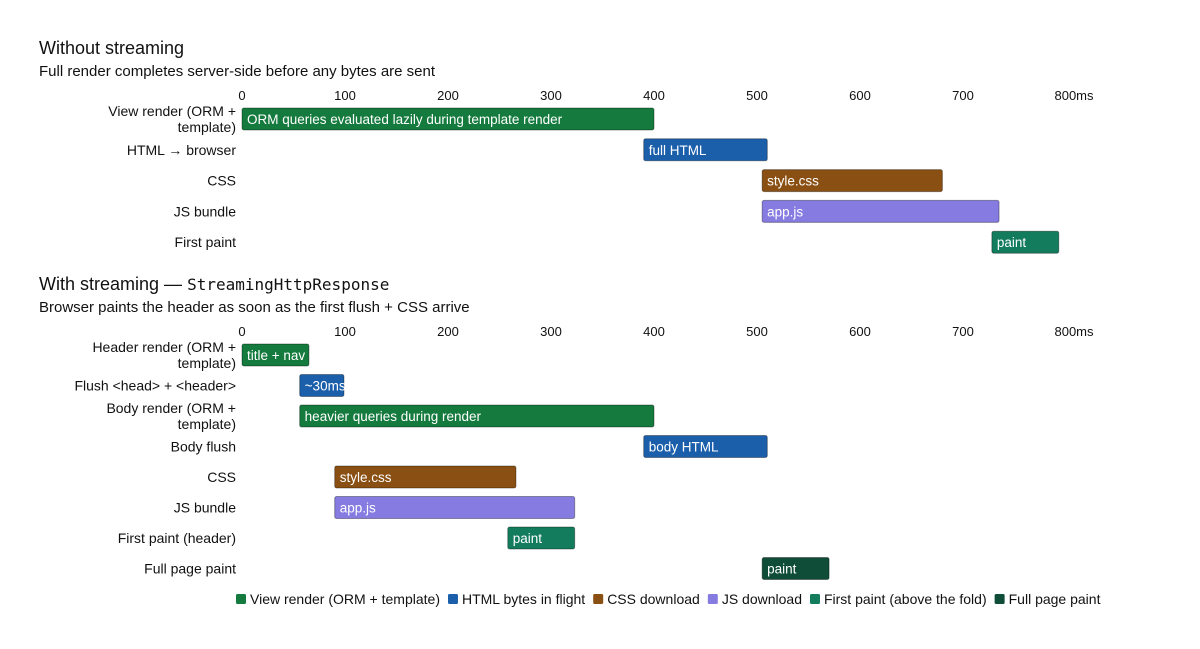 The width and height of the screenshot is (1200, 649). Describe the element at coordinates (171, 416) in the screenshot. I see `row-label: Body render (ORM + template)` at that location.